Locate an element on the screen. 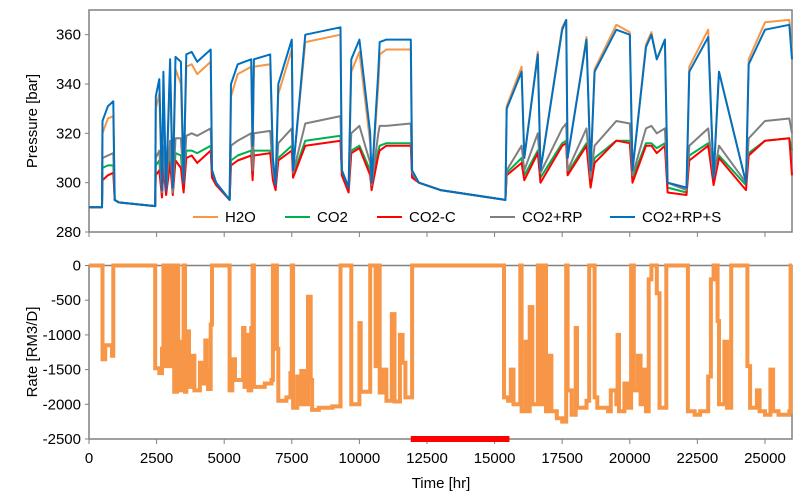 Image resolution: width=802 pixels, height=500 pixels. x-tick-label: 22500 is located at coordinates (698, 458).